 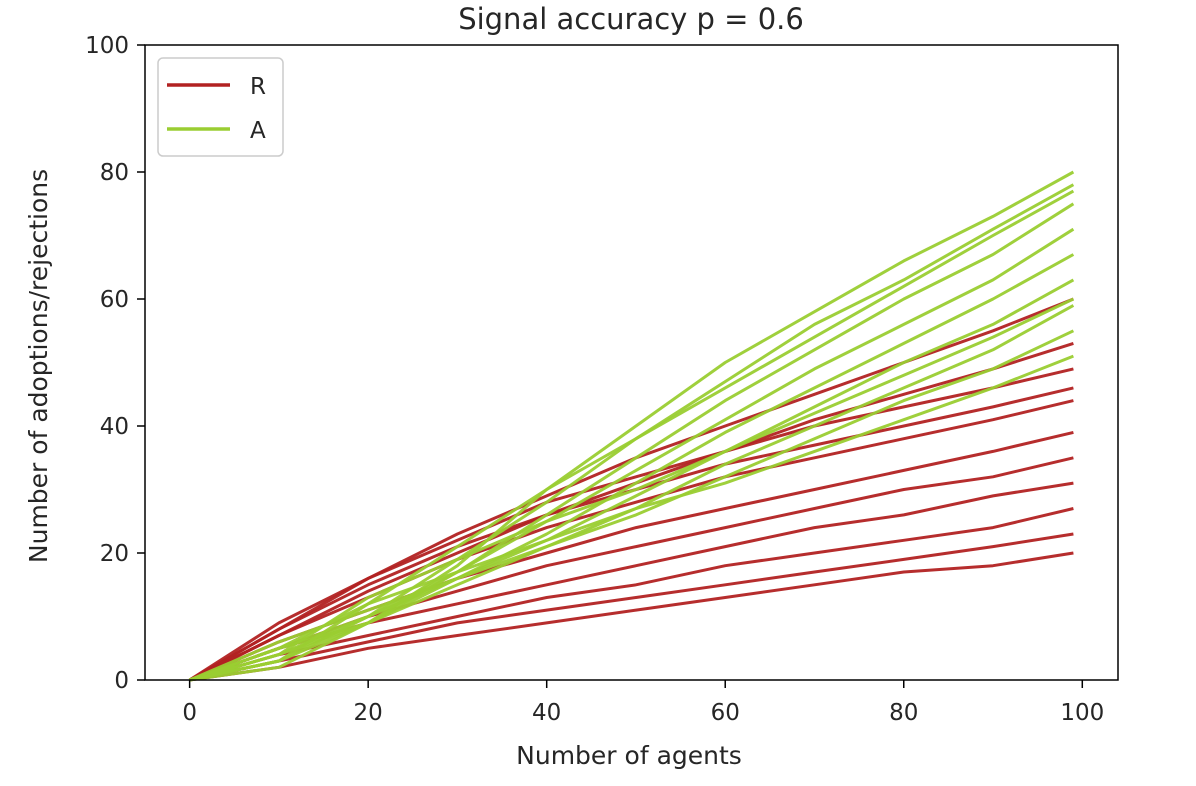 What do you see at coordinates (189, 713) in the screenshot?
I see `x-tick-label-0: 0` at bounding box center [189, 713].